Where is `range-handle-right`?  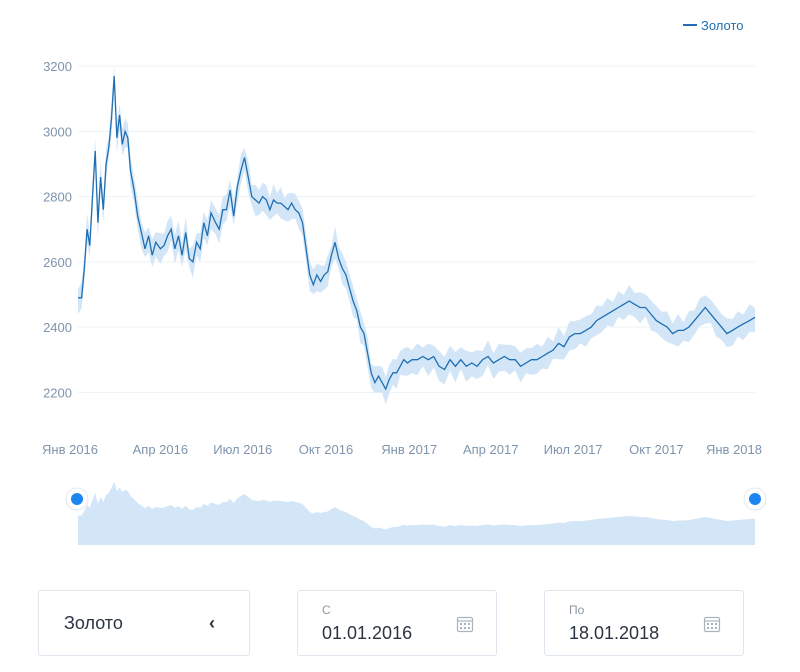 range-handle-right is located at coordinates (755, 499).